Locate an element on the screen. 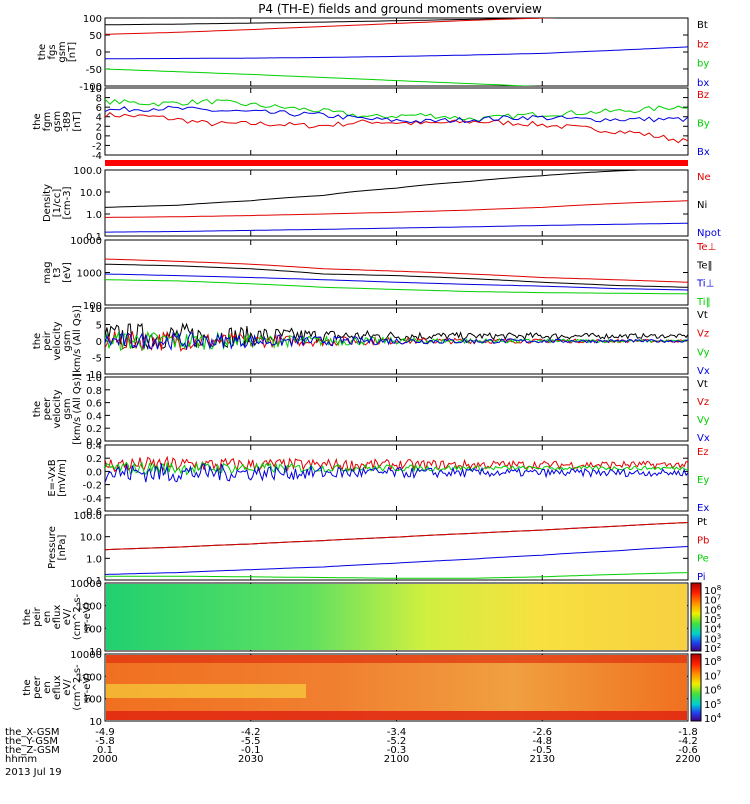 Image resolution: width=750 pixels, height=804 pixels. series-line-Ex is located at coordinates (396, 473).